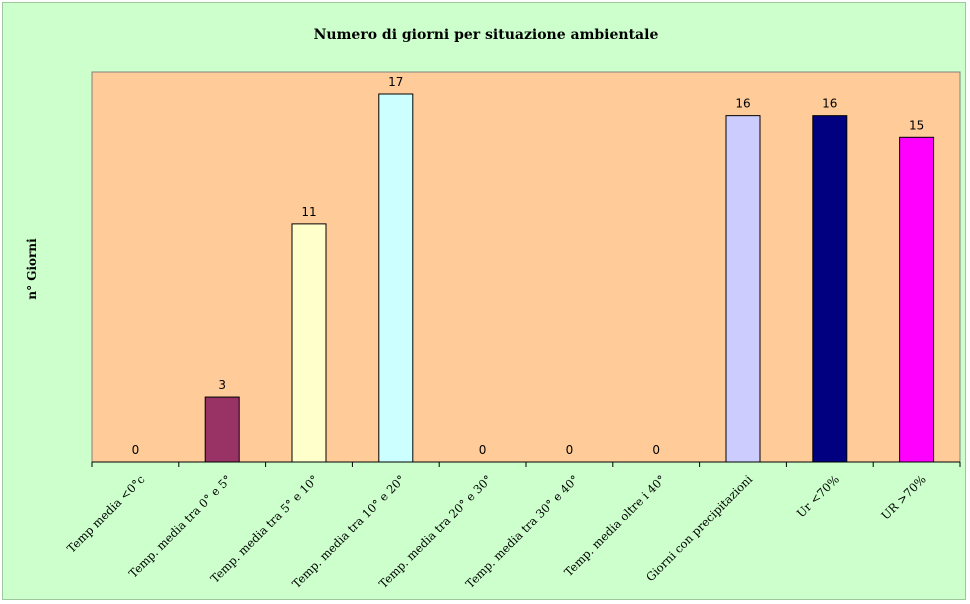  What do you see at coordinates (222, 385) in the screenshot?
I see `data-label: 3` at bounding box center [222, 385].